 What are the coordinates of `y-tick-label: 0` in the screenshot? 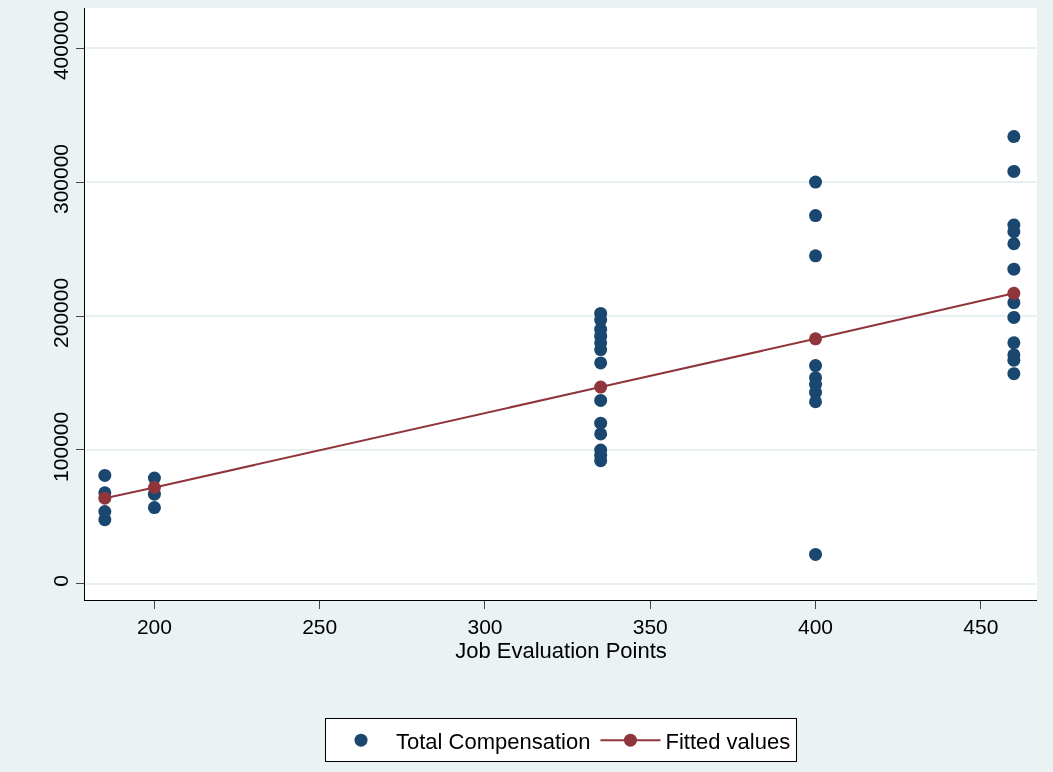 It's located at (60, 580).